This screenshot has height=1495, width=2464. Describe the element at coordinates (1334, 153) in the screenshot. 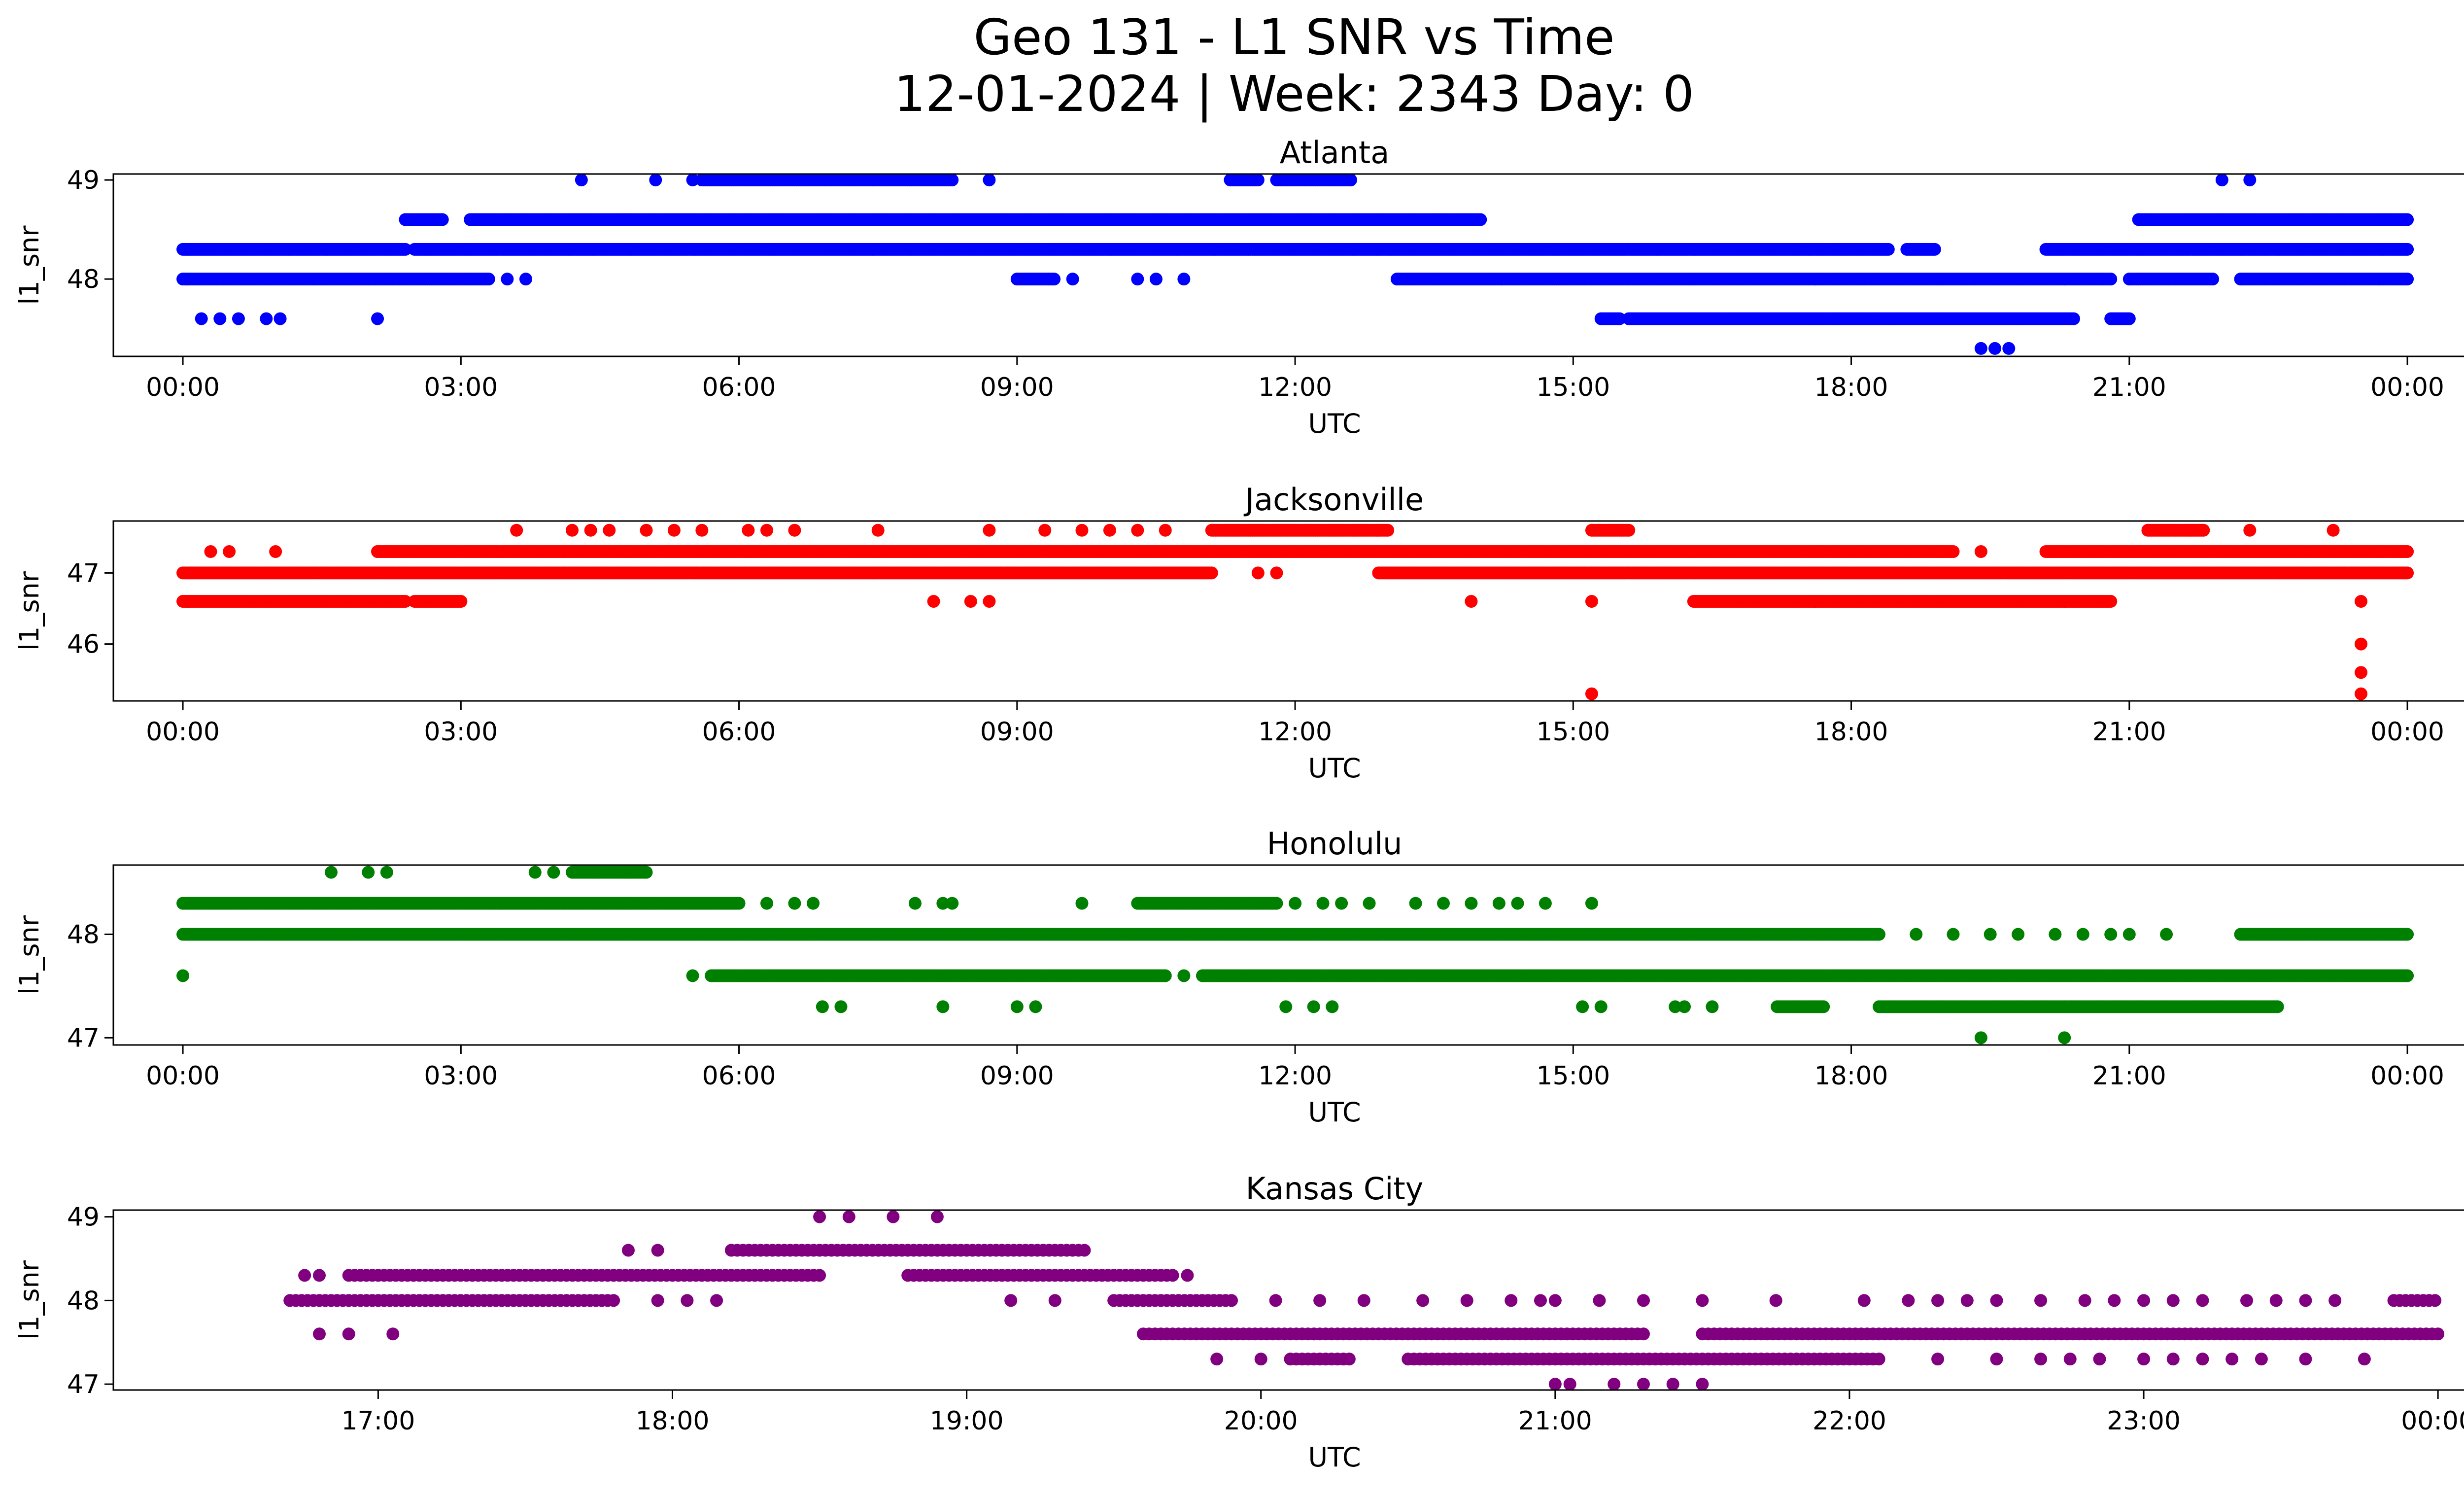

I see `atlanta-panel-title: Atlanta` at that location.